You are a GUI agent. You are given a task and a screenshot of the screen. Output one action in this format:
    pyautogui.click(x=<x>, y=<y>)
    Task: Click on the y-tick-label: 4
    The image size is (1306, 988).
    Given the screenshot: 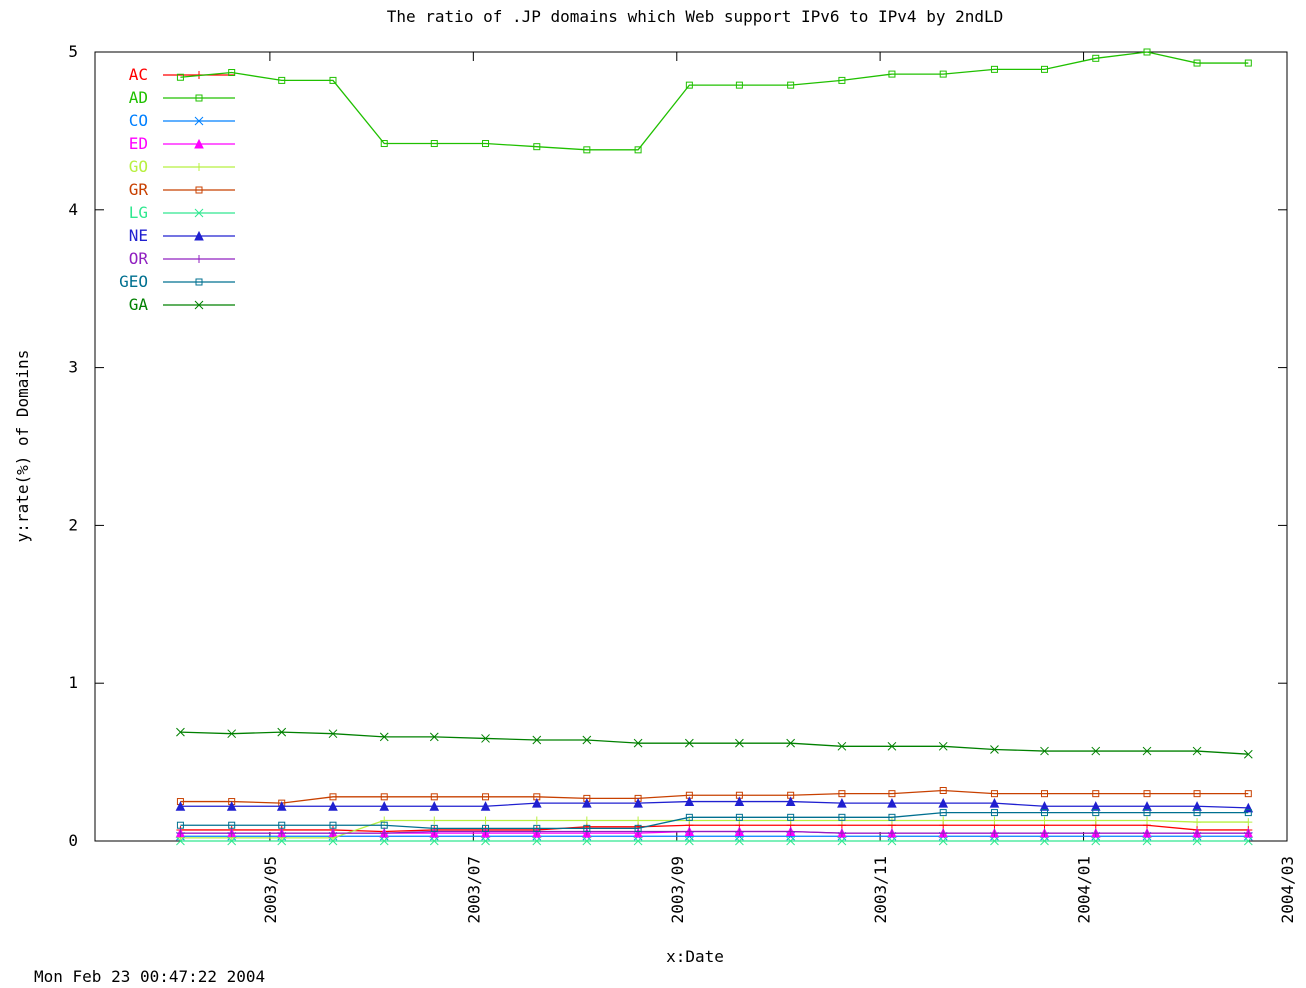 What is the action you would take?
    pyautogui.click(x=73, y=209)
    